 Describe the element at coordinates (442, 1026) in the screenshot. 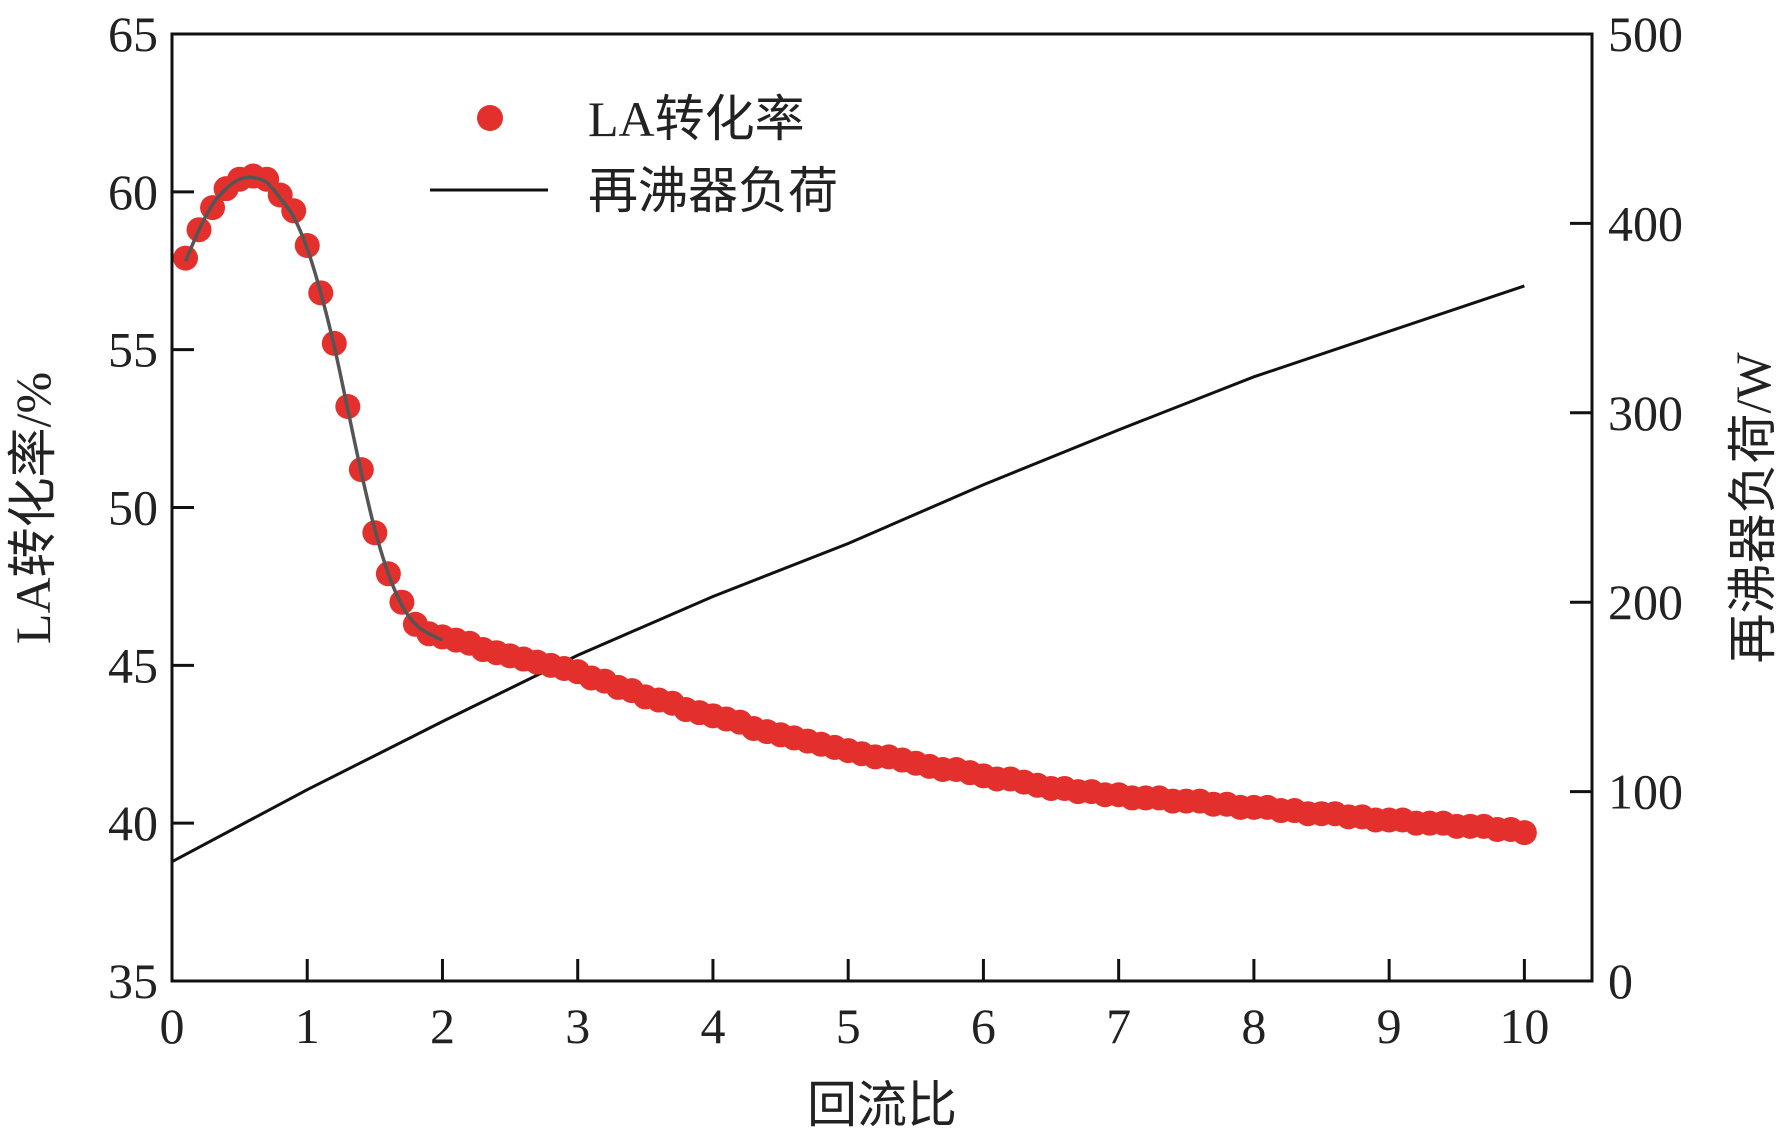

I see `x-tick-label: 2` at that location.